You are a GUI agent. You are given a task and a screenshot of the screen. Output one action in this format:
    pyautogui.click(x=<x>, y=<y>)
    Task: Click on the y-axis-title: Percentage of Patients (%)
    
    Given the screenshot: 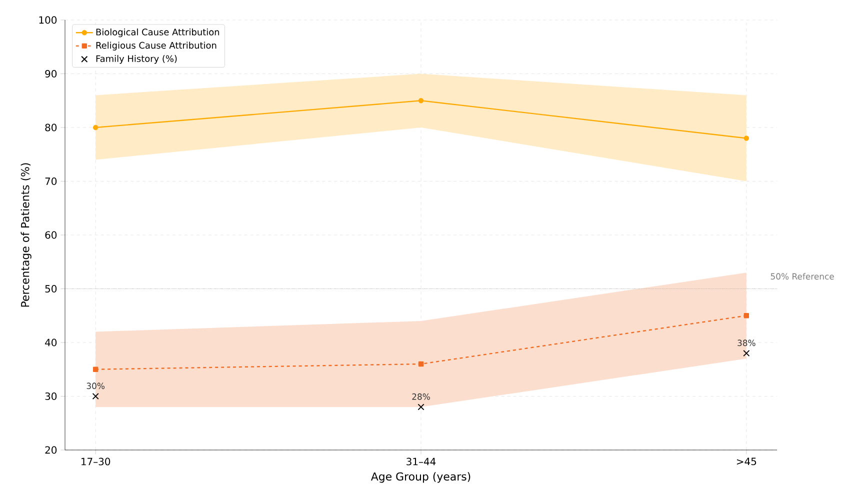 What is the action you would take?
    pyautogui.click(x=26, y=235)
    